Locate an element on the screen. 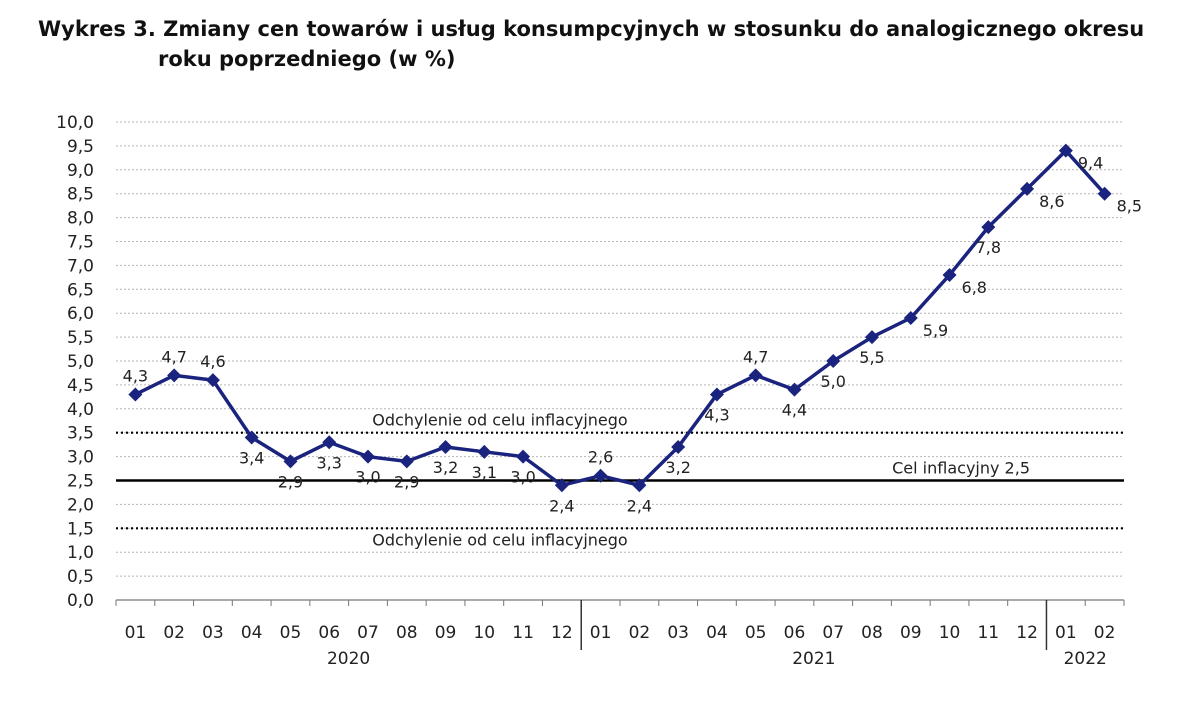 The width and height of the screenshot is (1200, 710). data-label: 9,4 is located at coordinates (1090, 163).